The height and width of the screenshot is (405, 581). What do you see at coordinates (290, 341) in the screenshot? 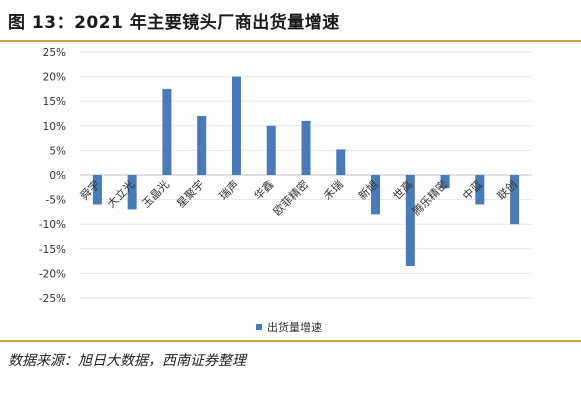
I see `source-divider` at bounding box center [290, 341].